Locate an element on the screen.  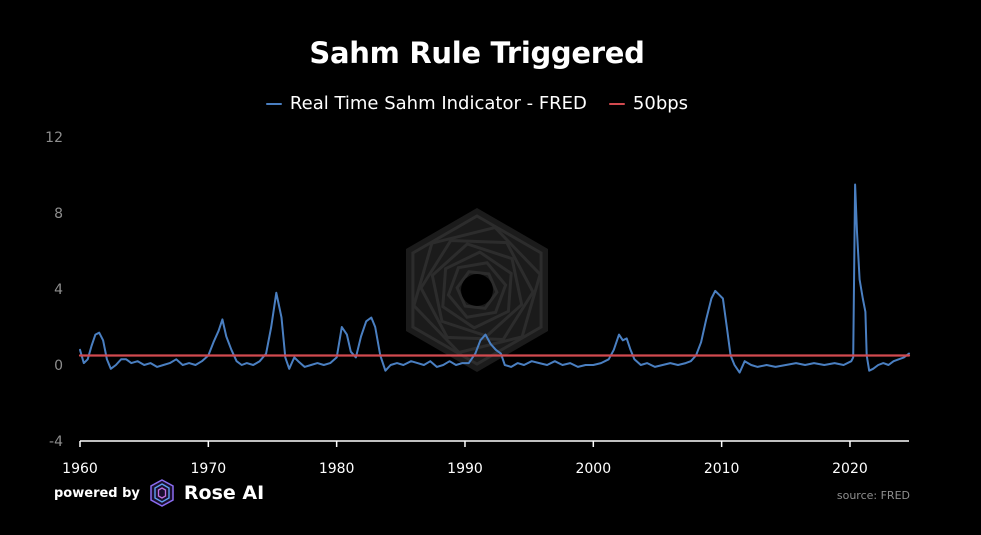
legend-label-50bps: 50bps is located at coordinates (660, 103).